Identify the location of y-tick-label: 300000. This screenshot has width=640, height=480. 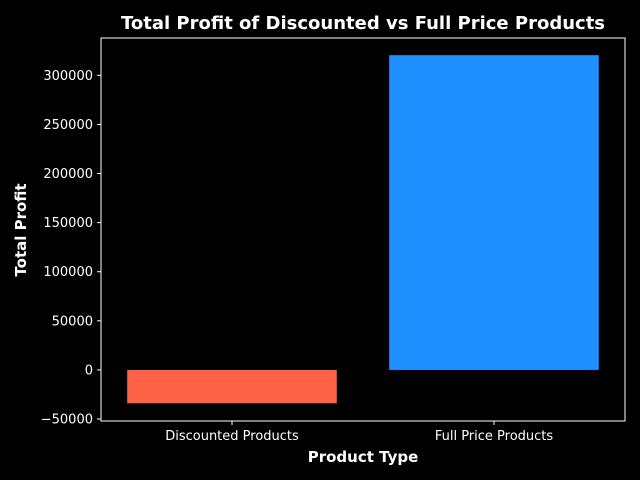
(68, 76).